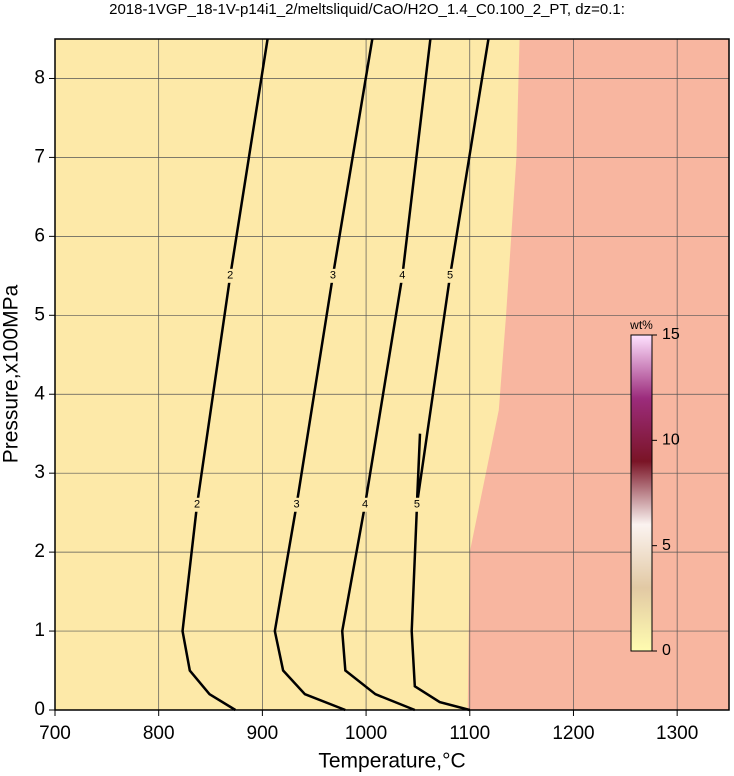 This screenshot has width=734, height=776. I want to click on colorbar-label: wt%, so click(641, 325).